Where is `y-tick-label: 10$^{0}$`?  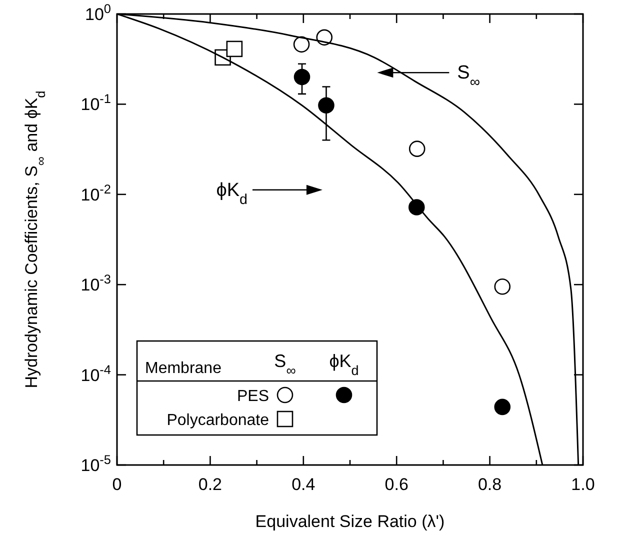 y-tick-label: 10$^{0}$ is located at coordinates (97, 12).